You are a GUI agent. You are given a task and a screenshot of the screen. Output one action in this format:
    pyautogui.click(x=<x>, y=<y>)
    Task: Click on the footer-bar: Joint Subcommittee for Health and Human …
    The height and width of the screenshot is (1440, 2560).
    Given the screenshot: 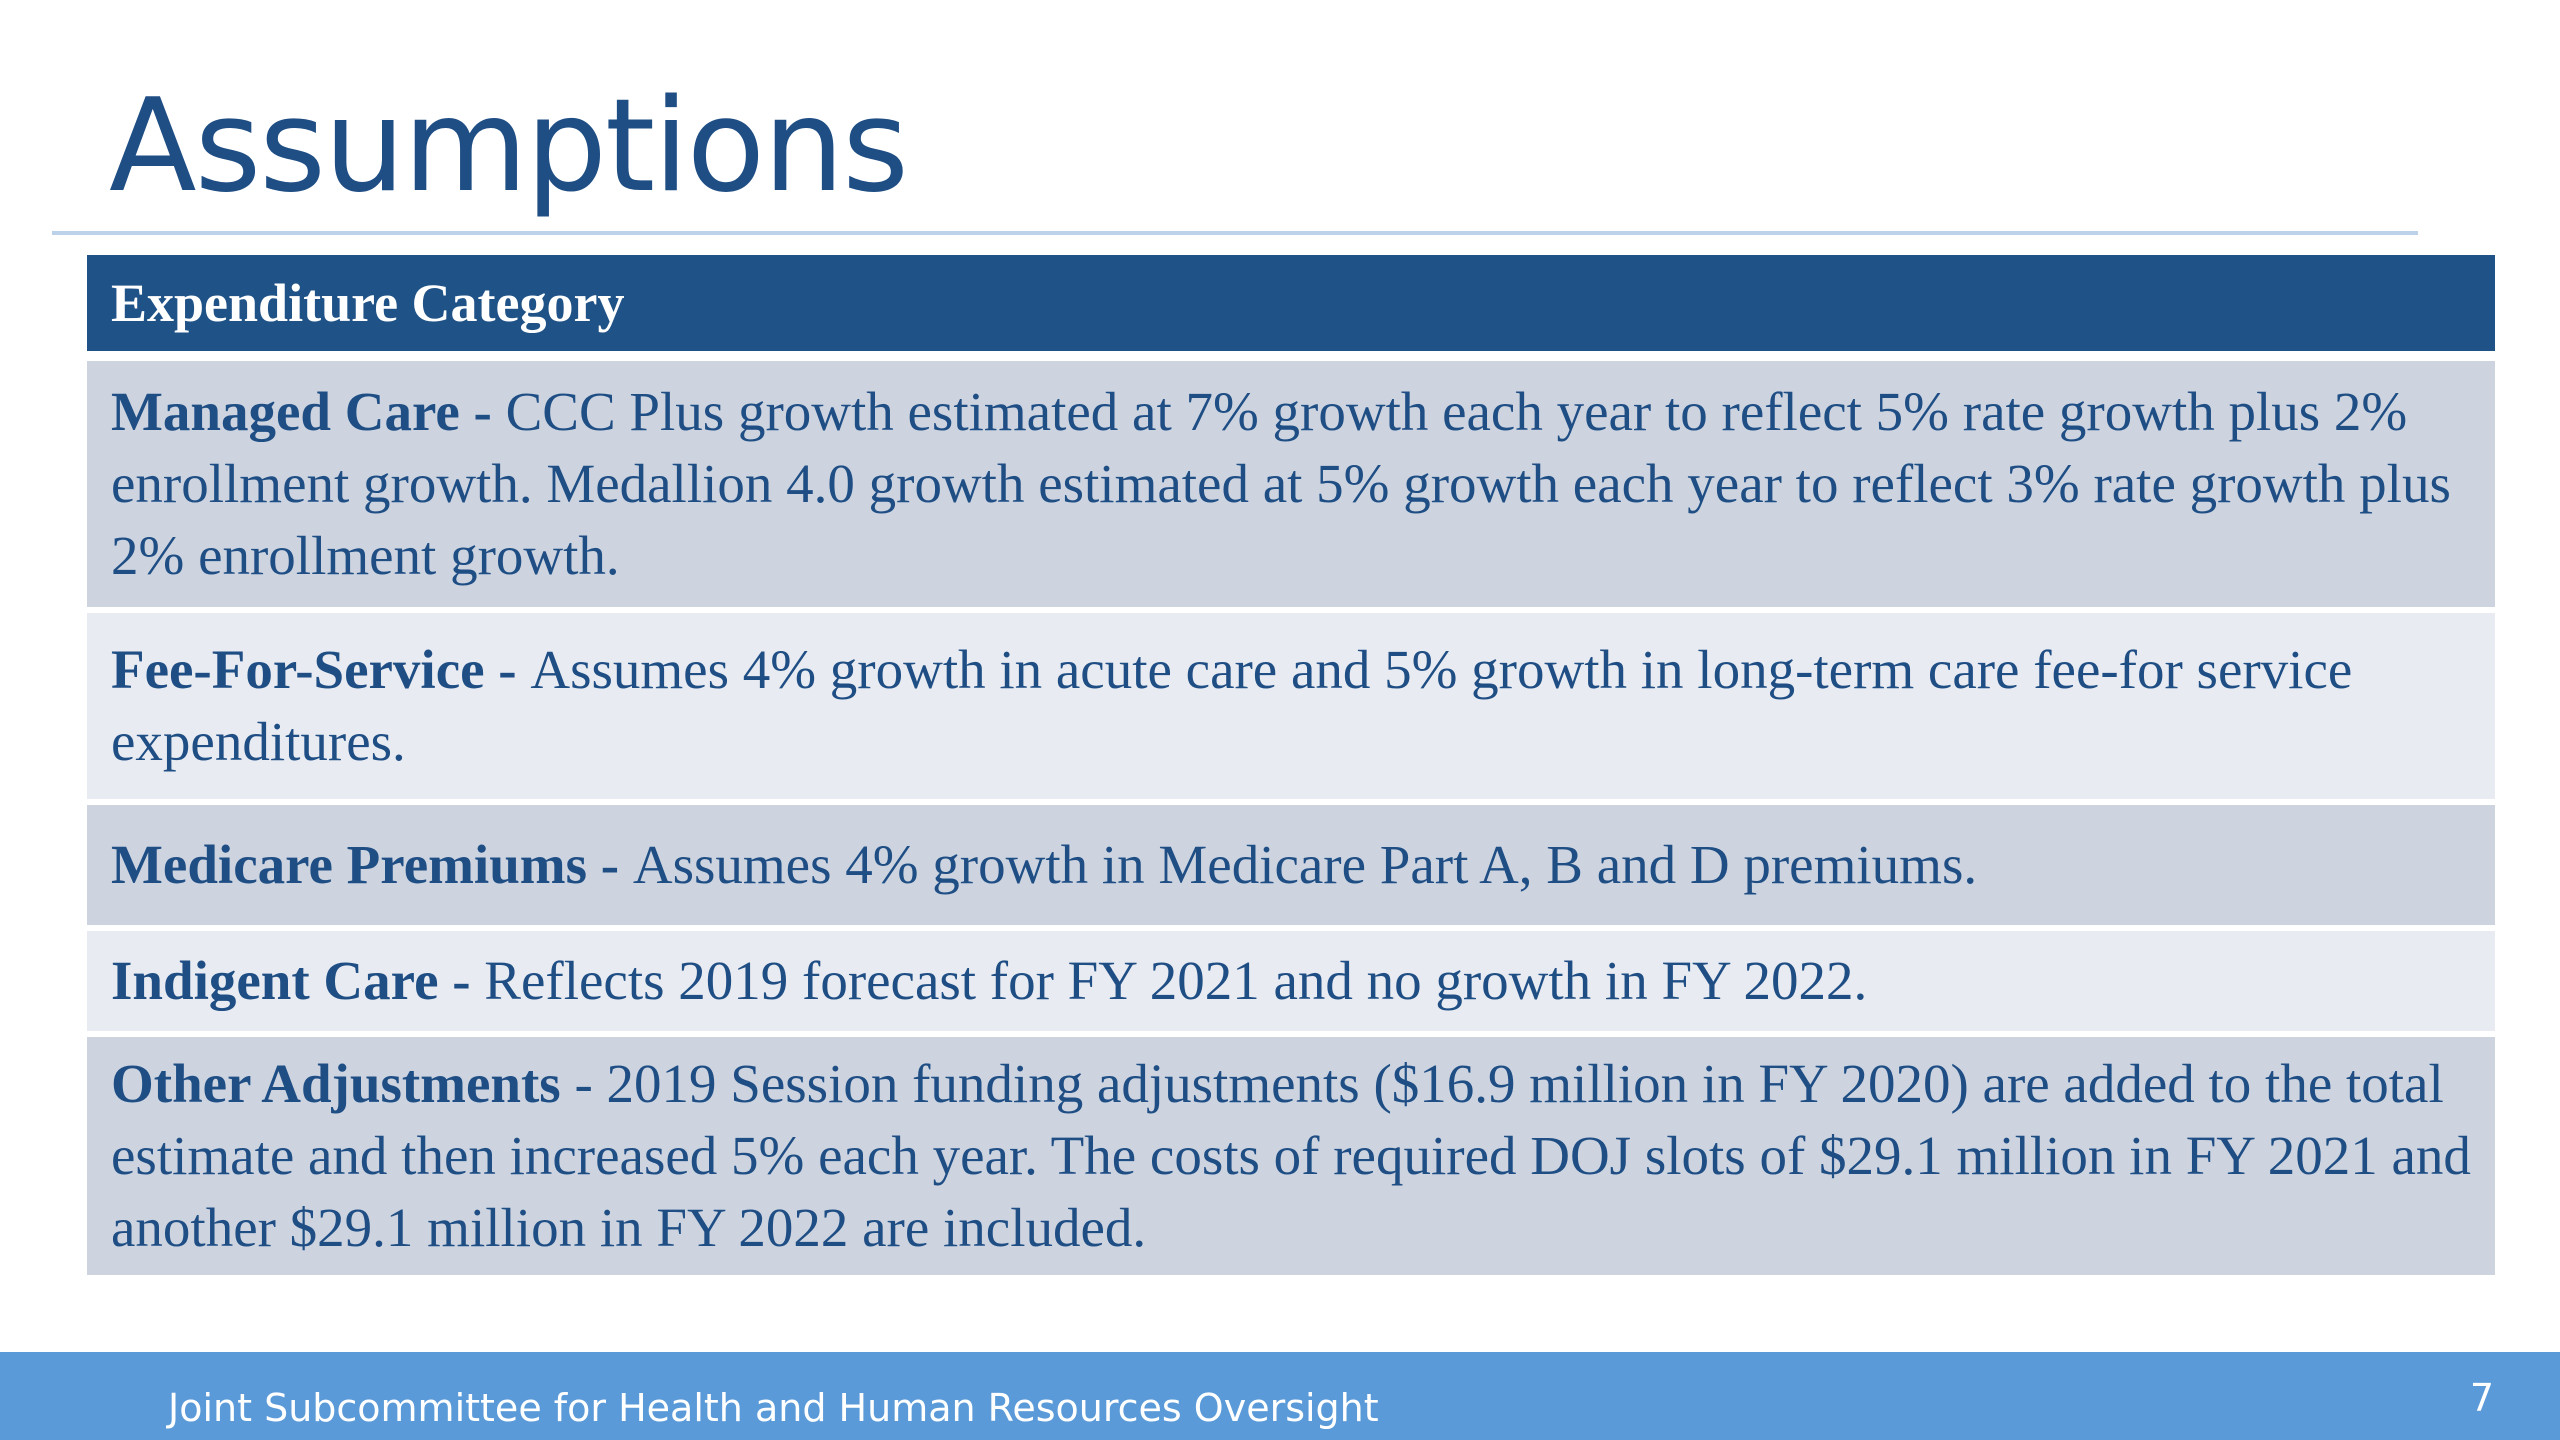 What is the action you would take?
    pyautogui.click(x=1280, y=1396)
    